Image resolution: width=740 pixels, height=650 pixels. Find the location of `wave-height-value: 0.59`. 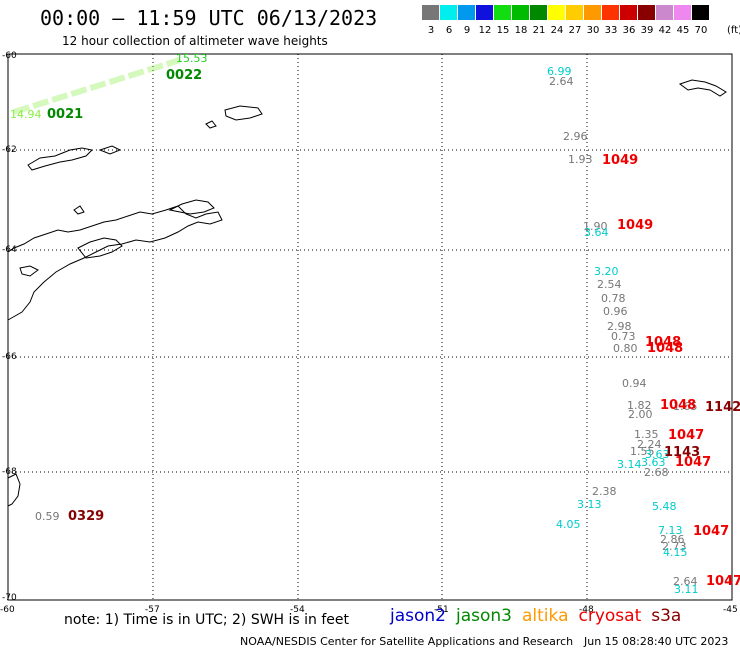

wave-height-value: 0.59 is located at coordinates (47, 516).